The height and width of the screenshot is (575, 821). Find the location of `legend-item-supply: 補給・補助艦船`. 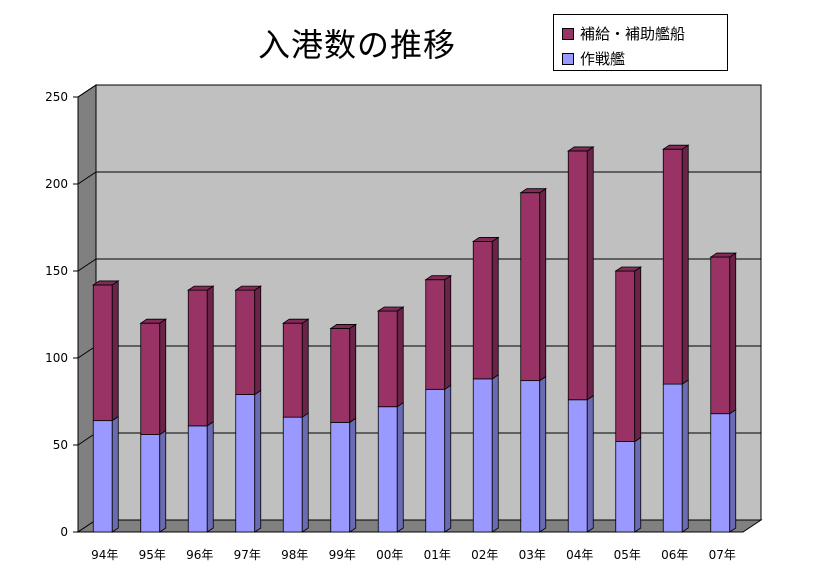

legend-item-supply: 補給・補助艦船 is located at coordinates (623, 33).